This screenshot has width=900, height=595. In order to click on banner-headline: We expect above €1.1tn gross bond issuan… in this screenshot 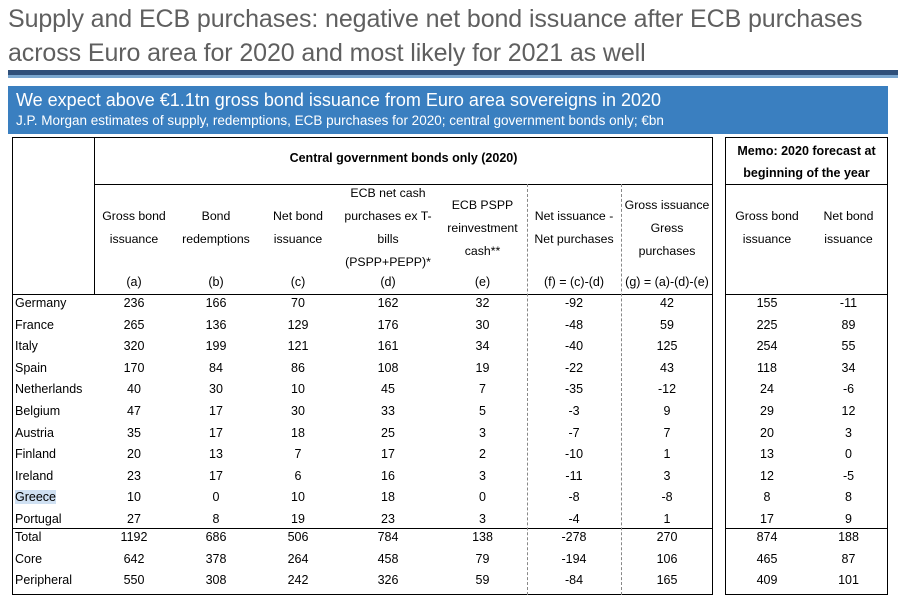, I will do `click(339, 100)`.